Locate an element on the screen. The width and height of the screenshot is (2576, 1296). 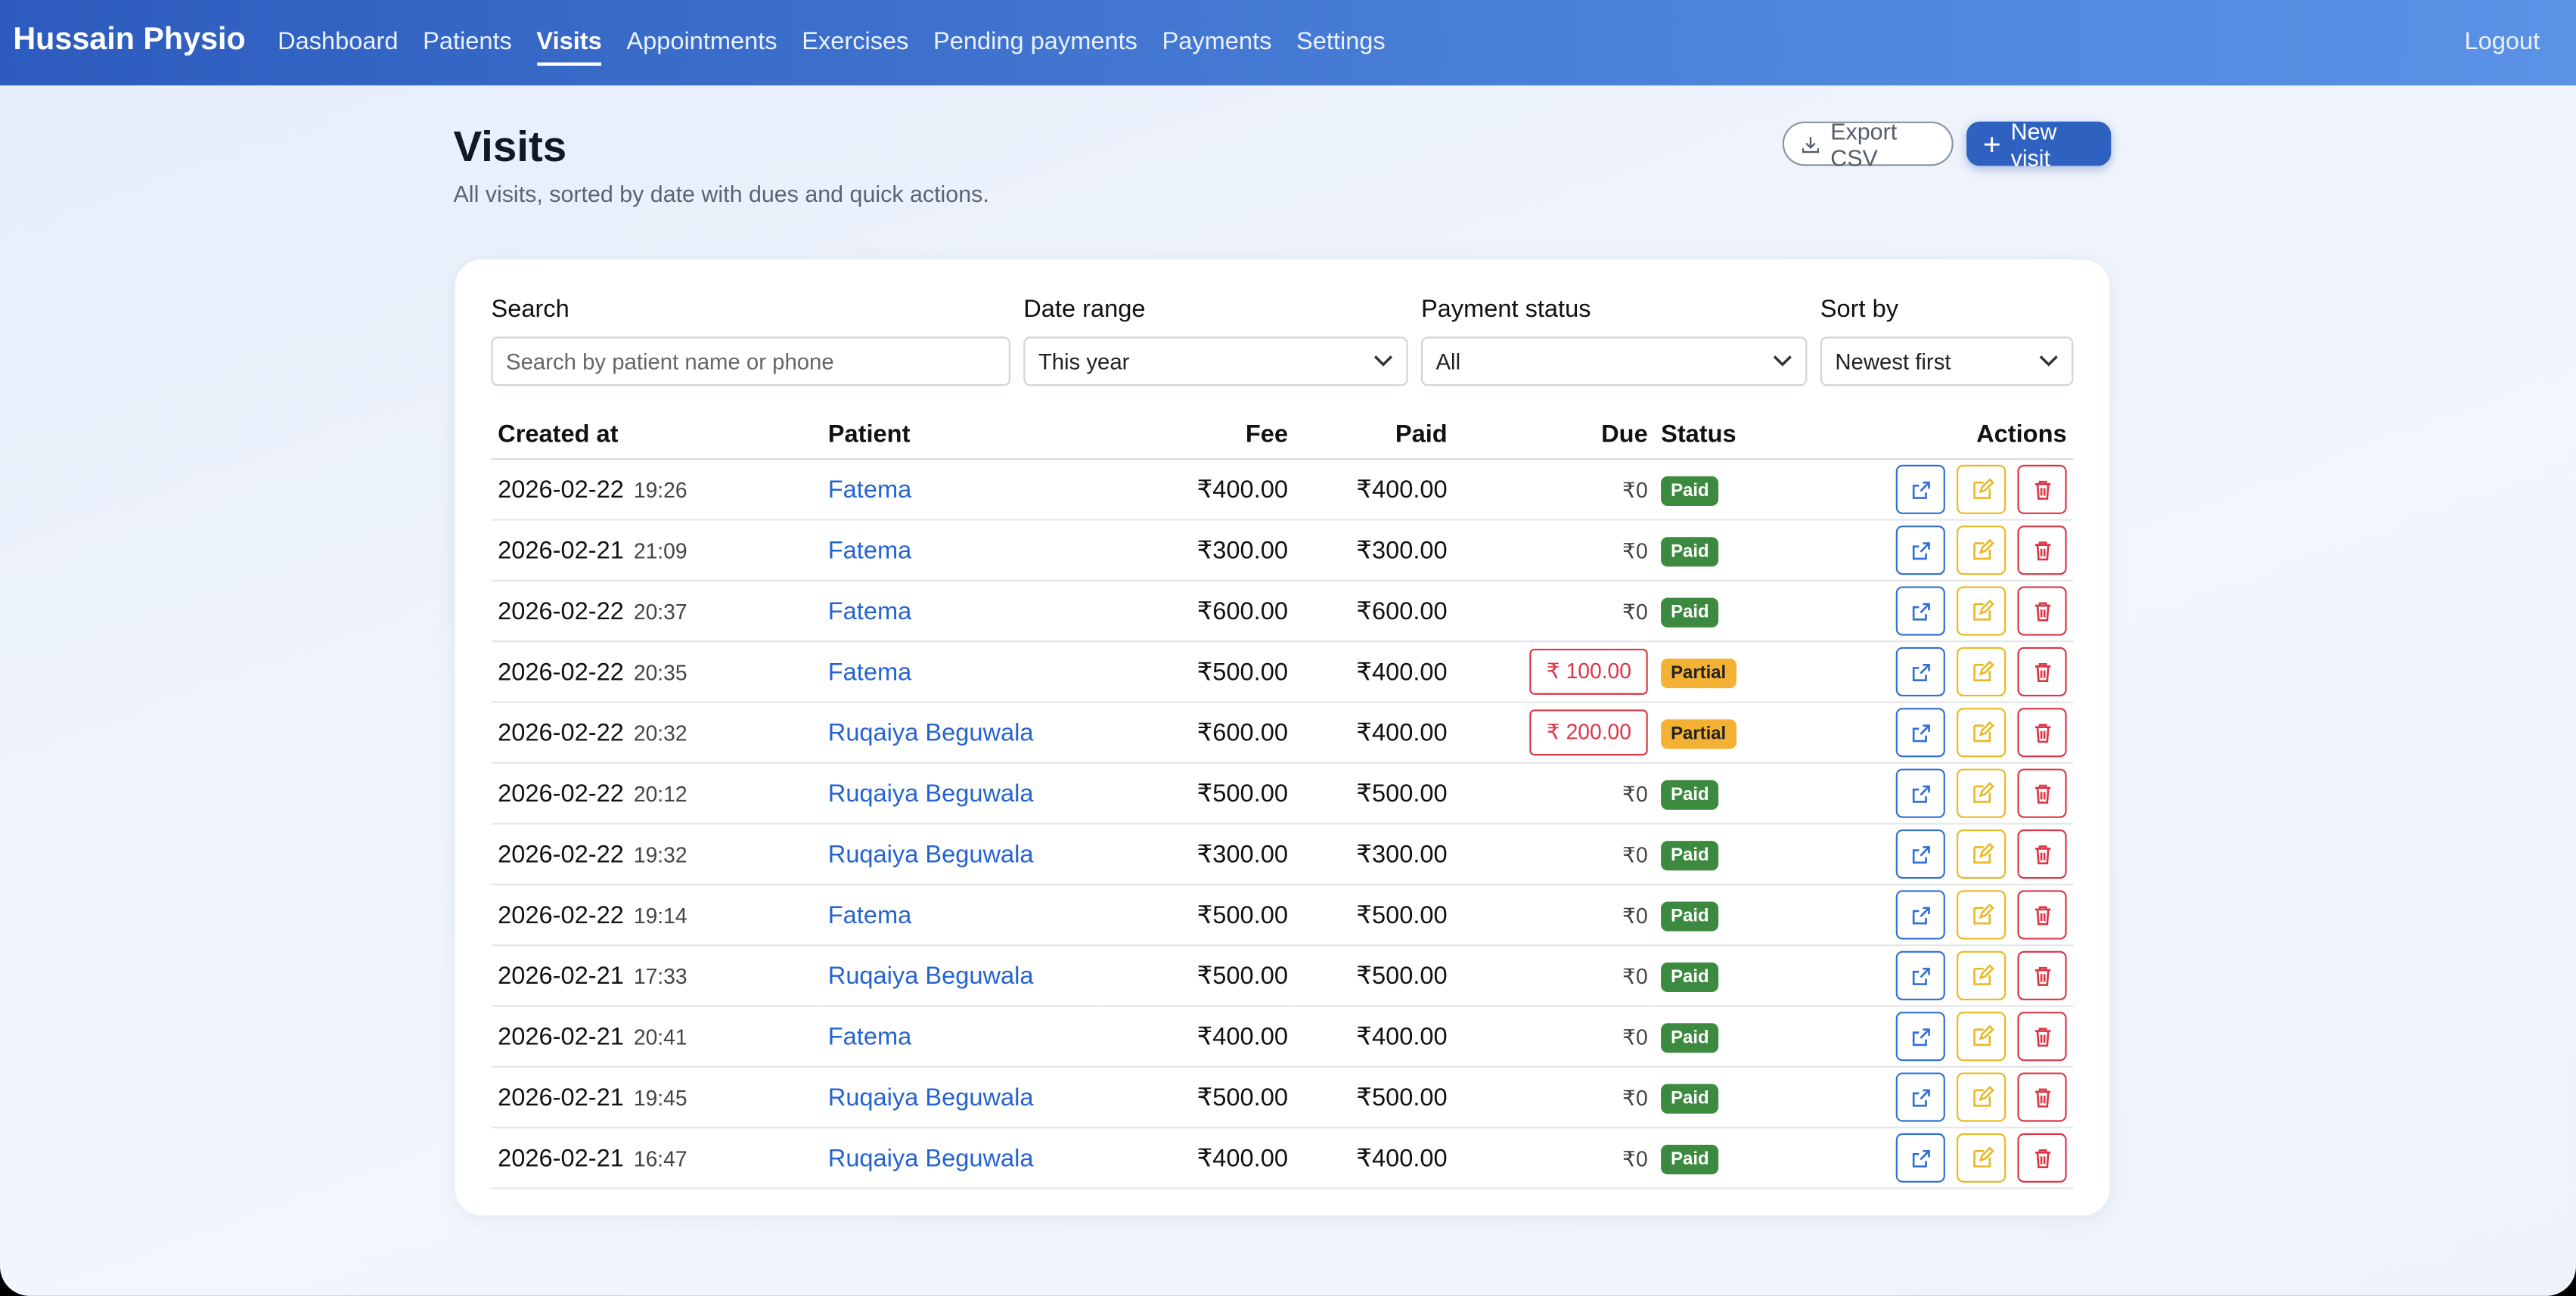
download-icon is located at coordinates (1811, 144).